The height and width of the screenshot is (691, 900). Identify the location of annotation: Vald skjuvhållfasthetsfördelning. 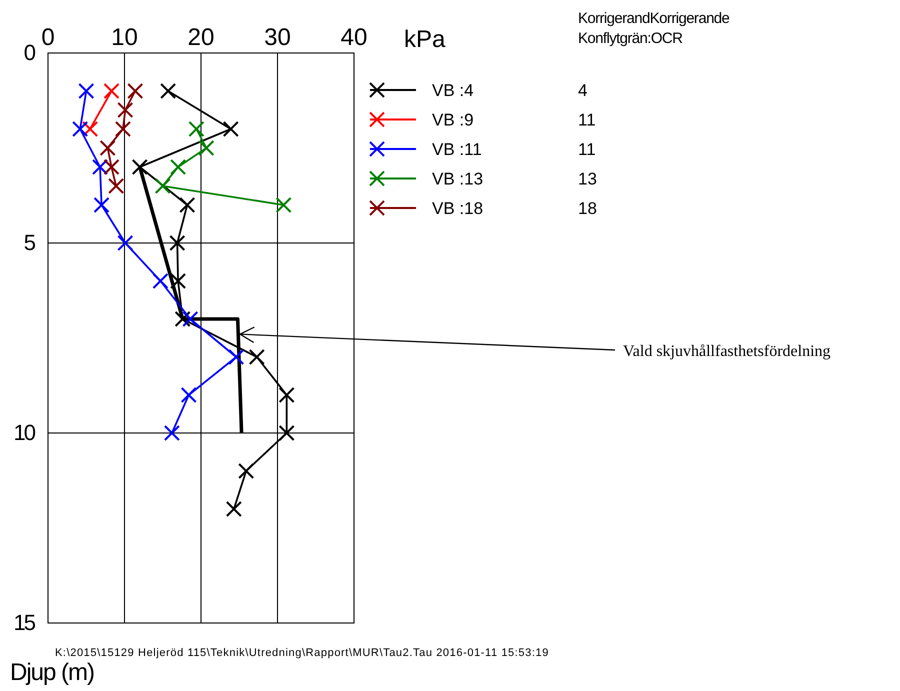
(727, 351).